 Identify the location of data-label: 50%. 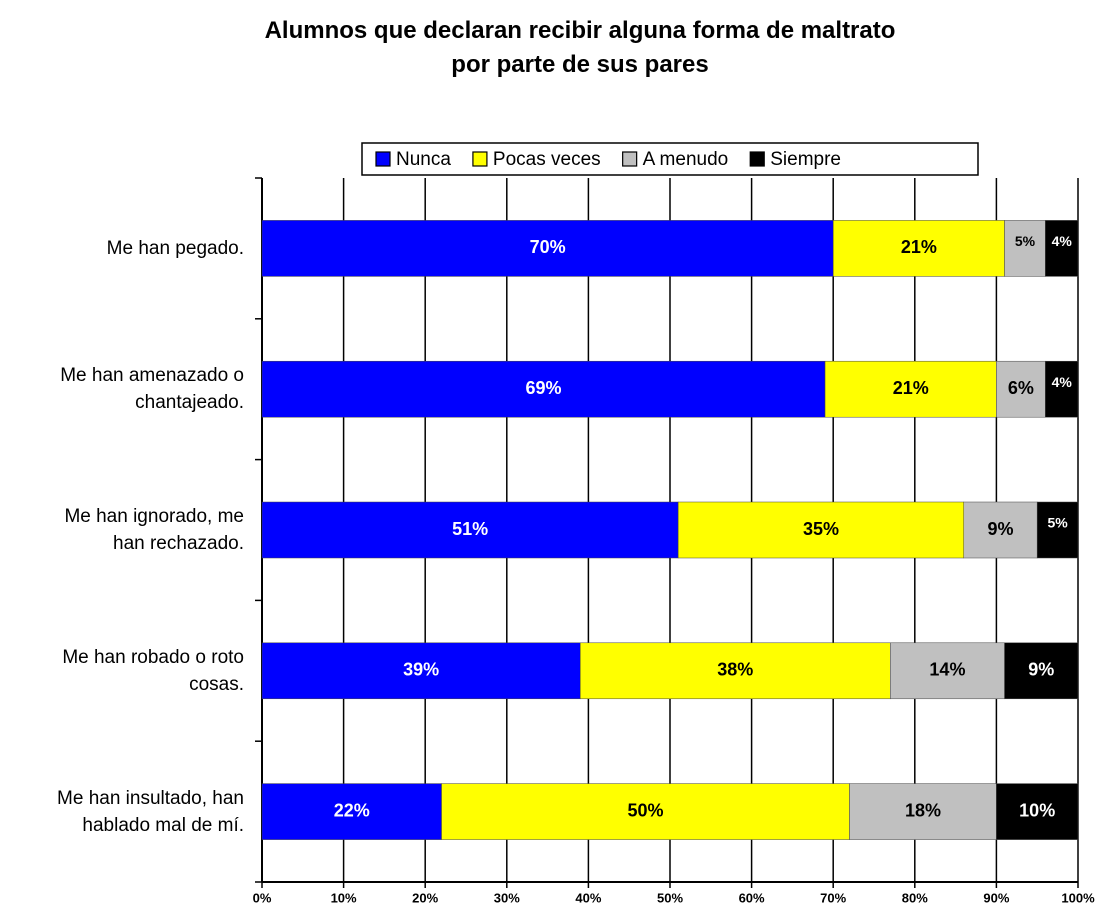
(646, 810).